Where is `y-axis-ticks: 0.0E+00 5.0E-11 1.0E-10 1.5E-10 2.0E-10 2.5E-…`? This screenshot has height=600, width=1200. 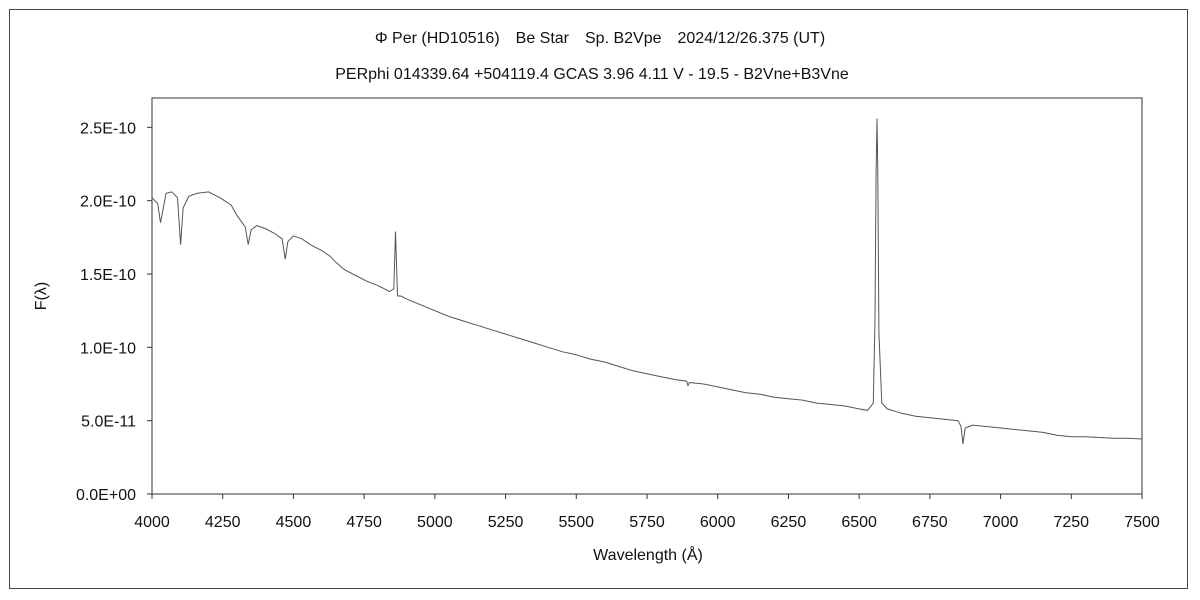 y-axis-ticks: 0.0E+00 5.0E-11 1.0E-10 1.5E-10 2.0E-10 2.5E-… is located at coordinates (114, 312).